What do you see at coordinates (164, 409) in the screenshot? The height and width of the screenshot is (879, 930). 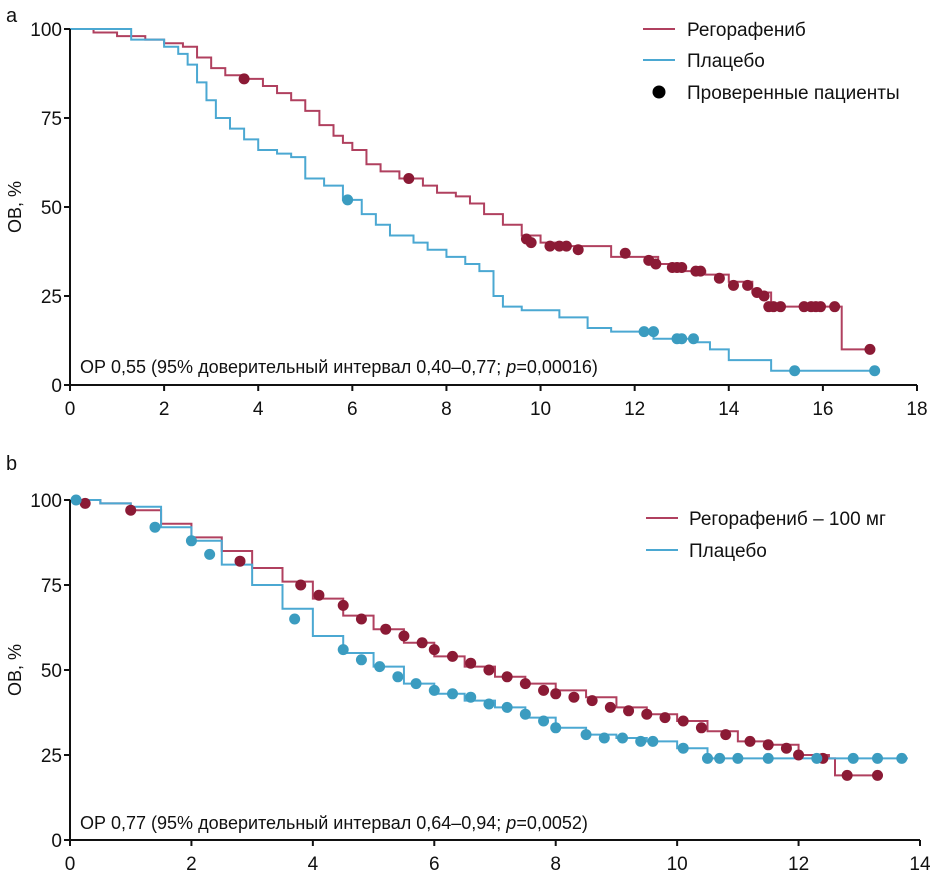 I see `panel-a-x-tick-label: 2` at bounding box center [164, 409].